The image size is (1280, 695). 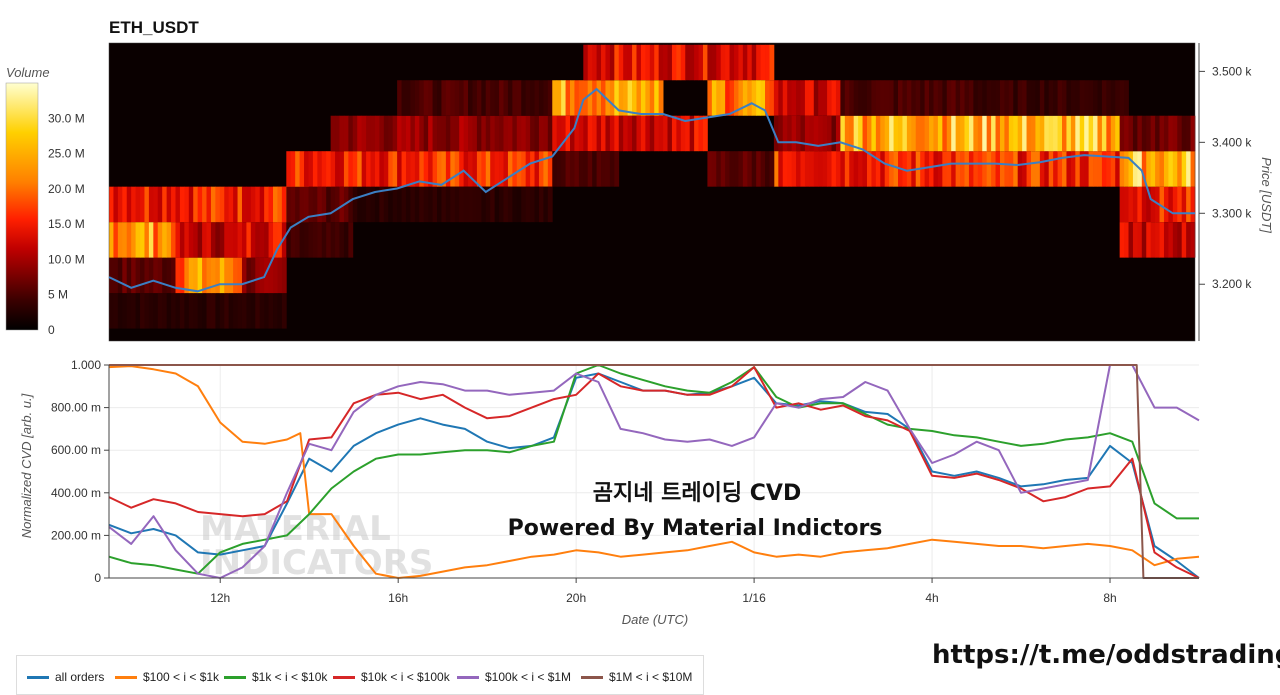 What do you see at coordinates (26, 465) in the screenshot?
I see `cvd-y-axis-label: Normalized CVD [arb. u.]` at bounding box center [26, 465].